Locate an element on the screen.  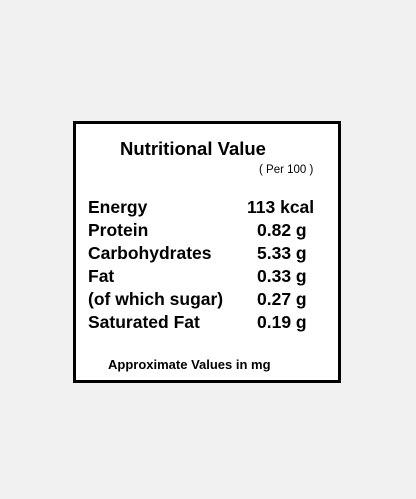
nutrient-row-carbohydrates: Carbohydrates 5.33 g is located at coordinates (208, 253).